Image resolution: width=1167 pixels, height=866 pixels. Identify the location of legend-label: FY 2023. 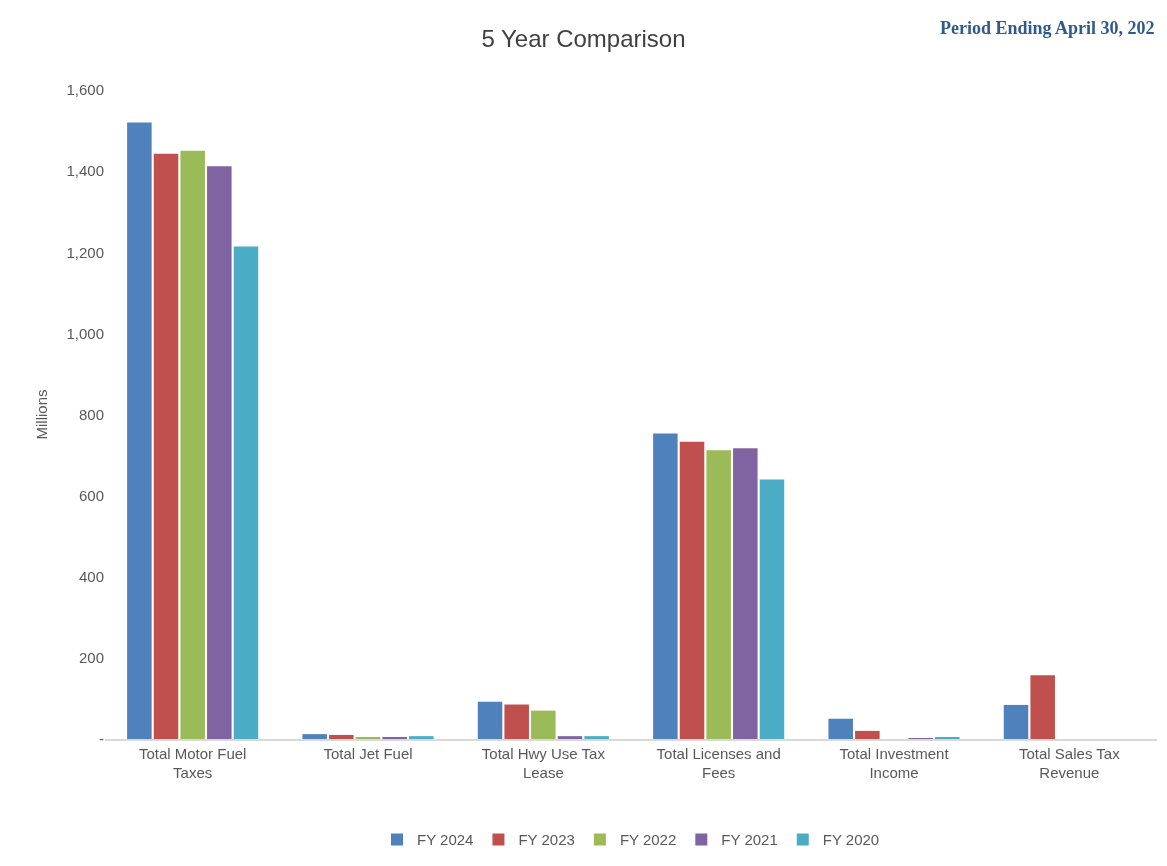
(546, 840).